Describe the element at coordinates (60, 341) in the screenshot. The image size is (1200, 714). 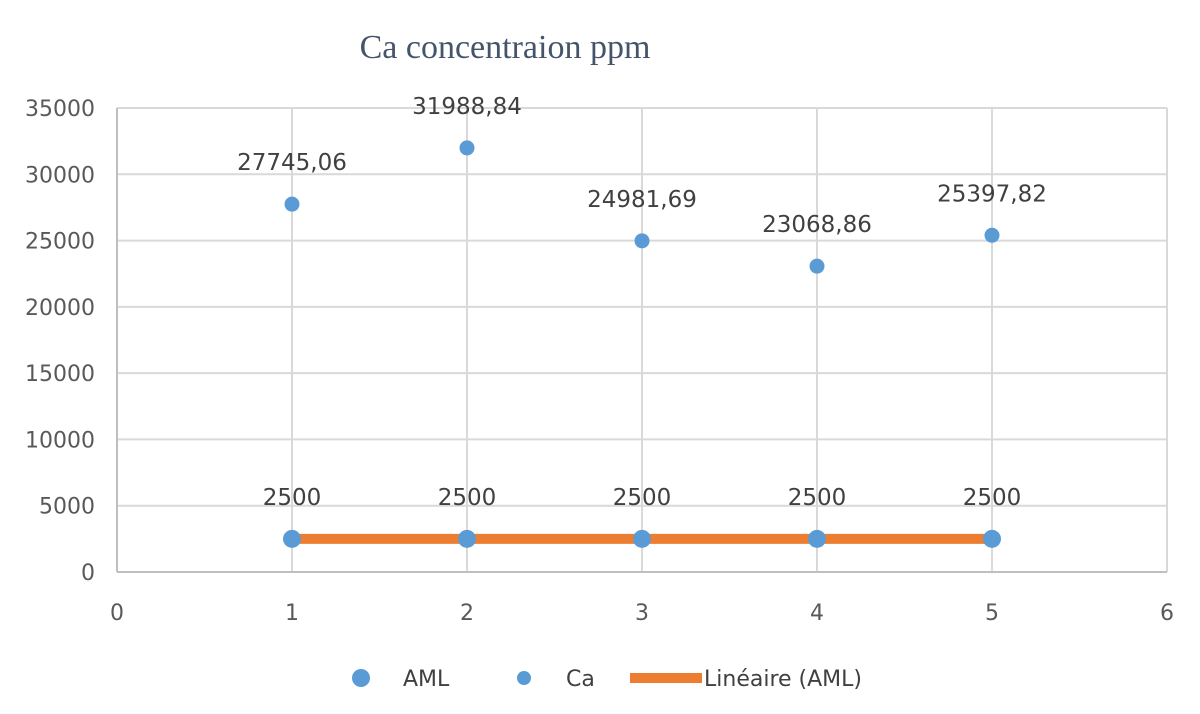
I see `y-tick-labels: 0 5000 10000 15000 20000 25000 30000 35000` at that location.